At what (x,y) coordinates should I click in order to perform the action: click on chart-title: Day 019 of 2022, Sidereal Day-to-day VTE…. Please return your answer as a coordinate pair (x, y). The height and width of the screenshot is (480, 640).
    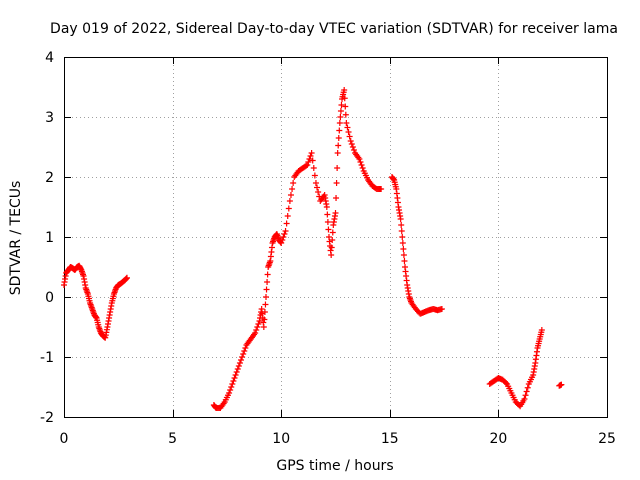
    Looking at the image, I should click on (334, 29).